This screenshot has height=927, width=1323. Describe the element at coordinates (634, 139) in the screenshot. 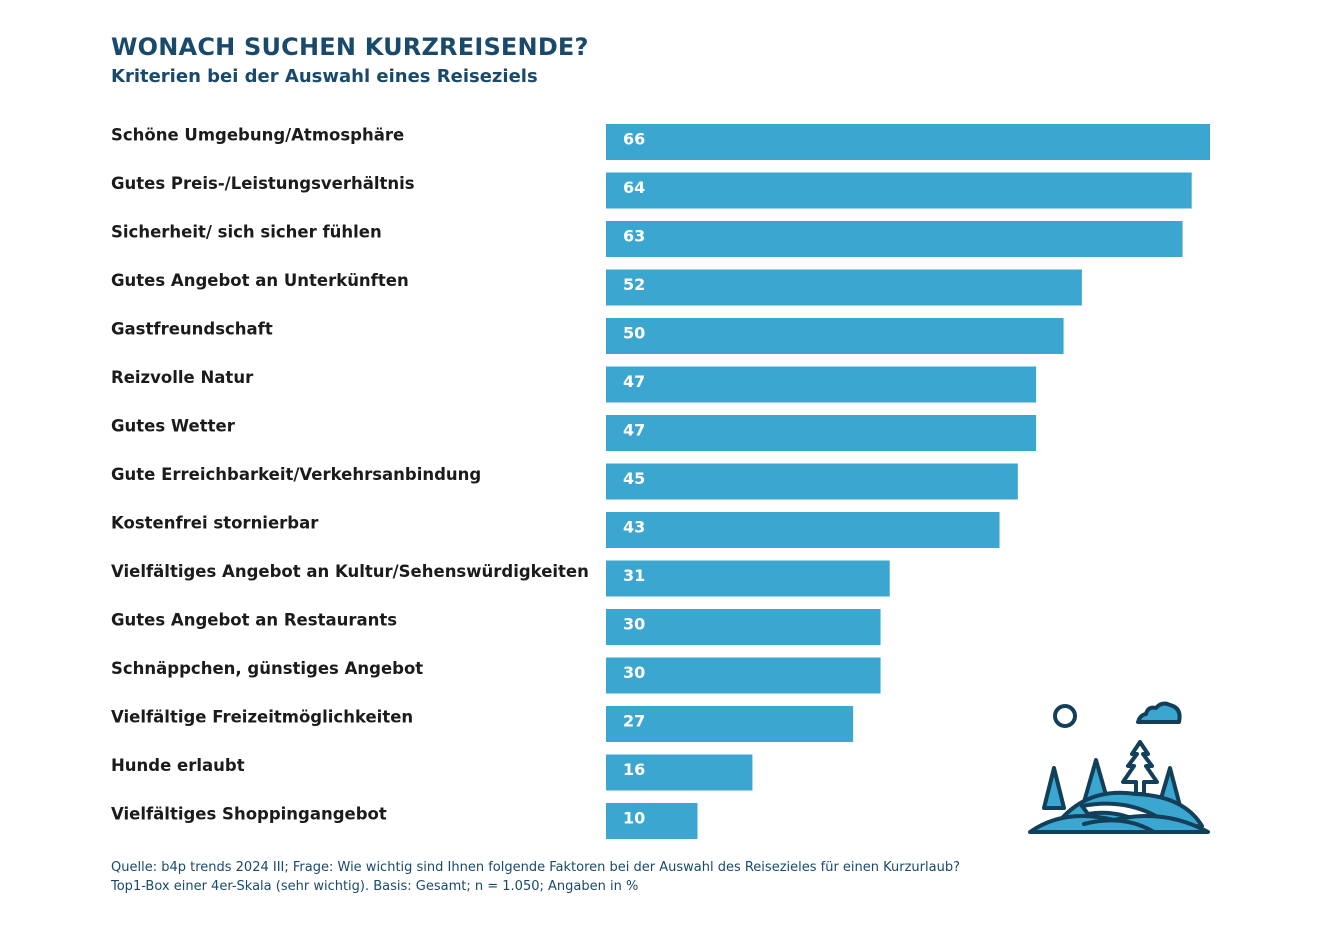

I see `value-label: 66` at that location.